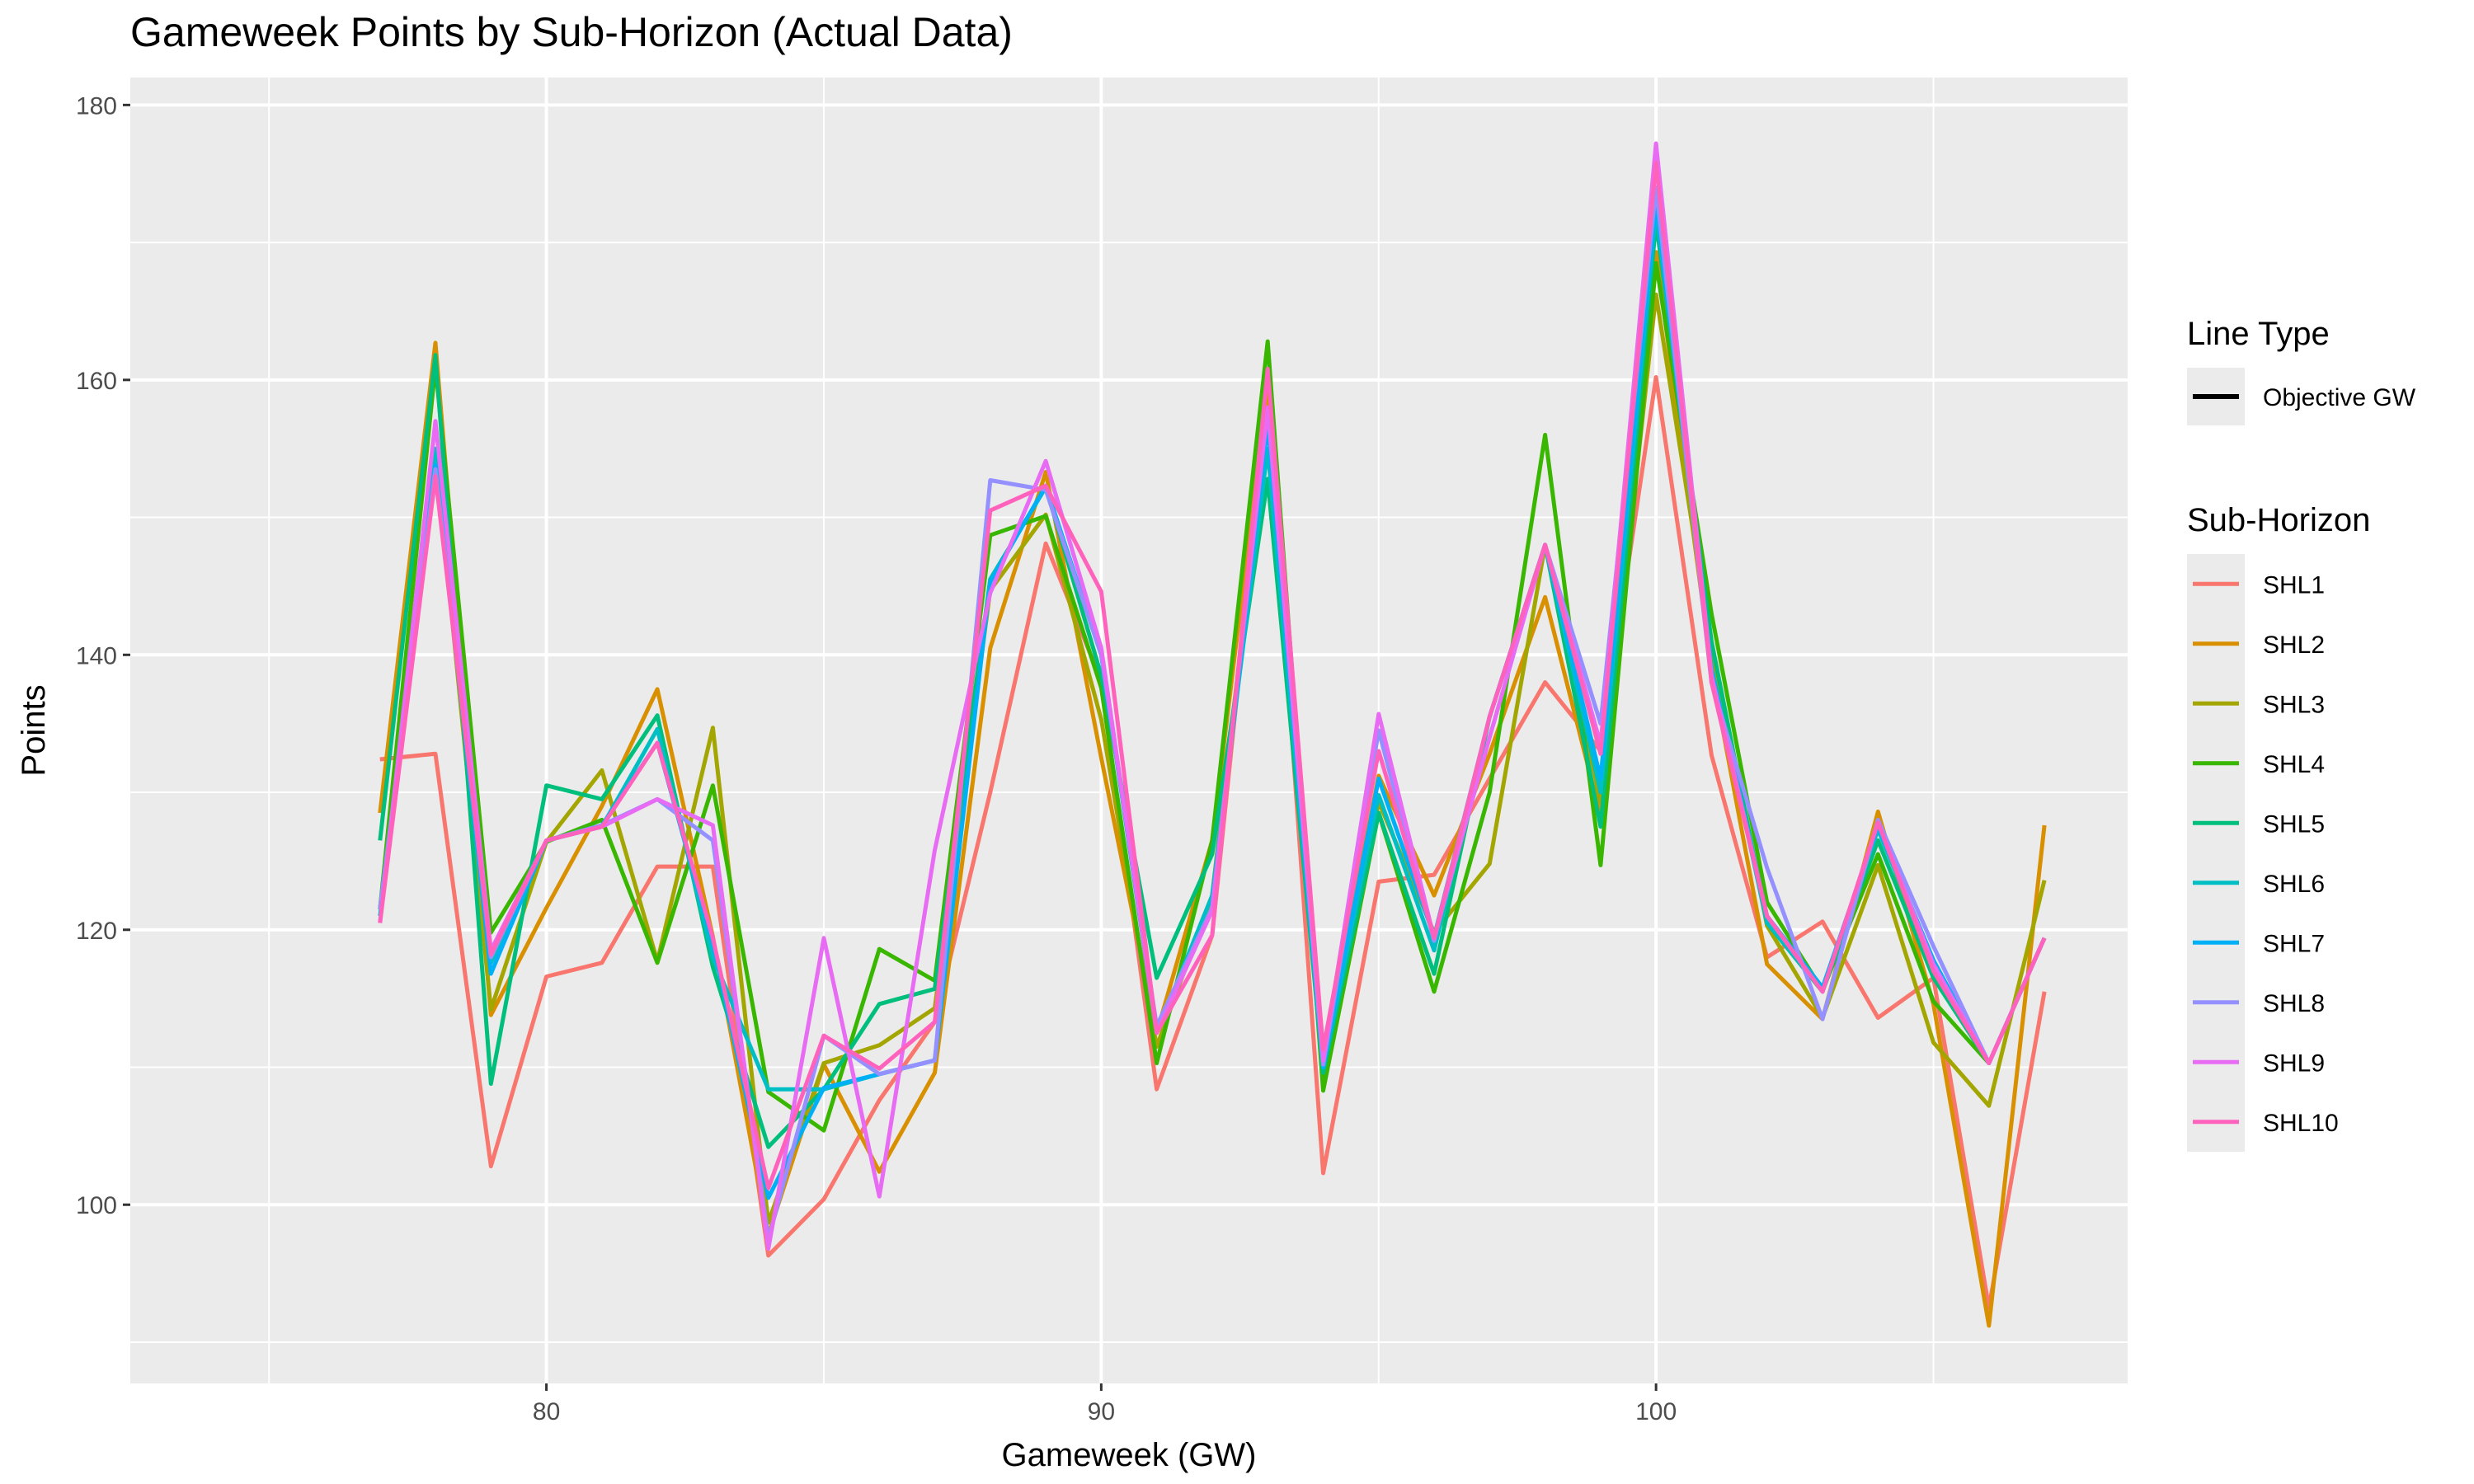  Describe the element at coordinates (2294, 585) in the screenshot. I see `legend-label-shl1: SHL1` at that location.